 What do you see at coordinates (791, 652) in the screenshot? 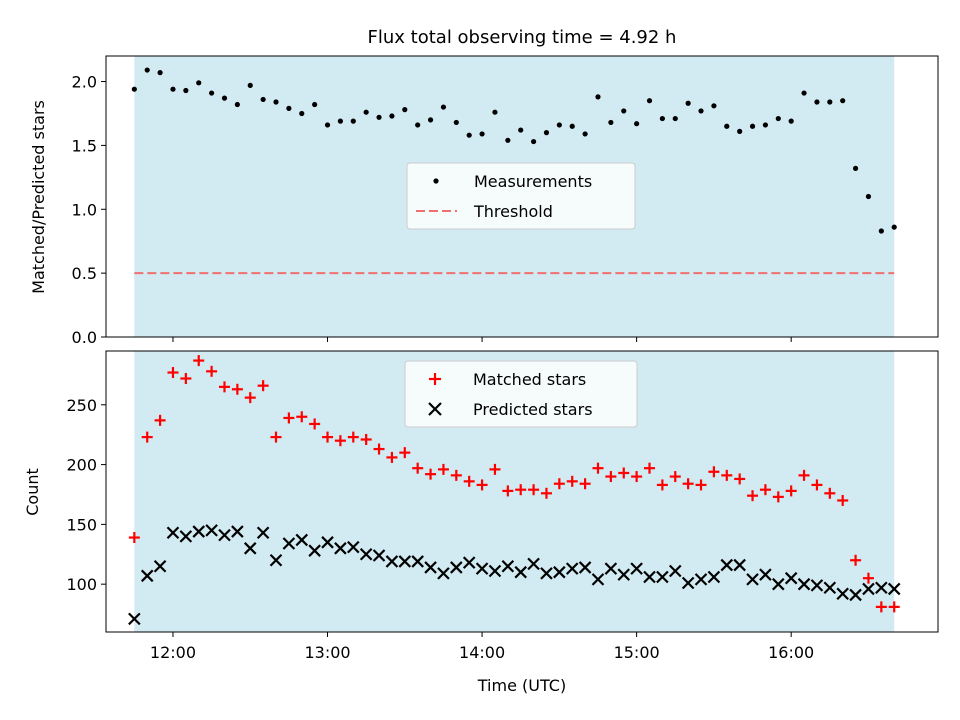
I see `x-tick-label: 16:00` at bounding box center [791, 652].